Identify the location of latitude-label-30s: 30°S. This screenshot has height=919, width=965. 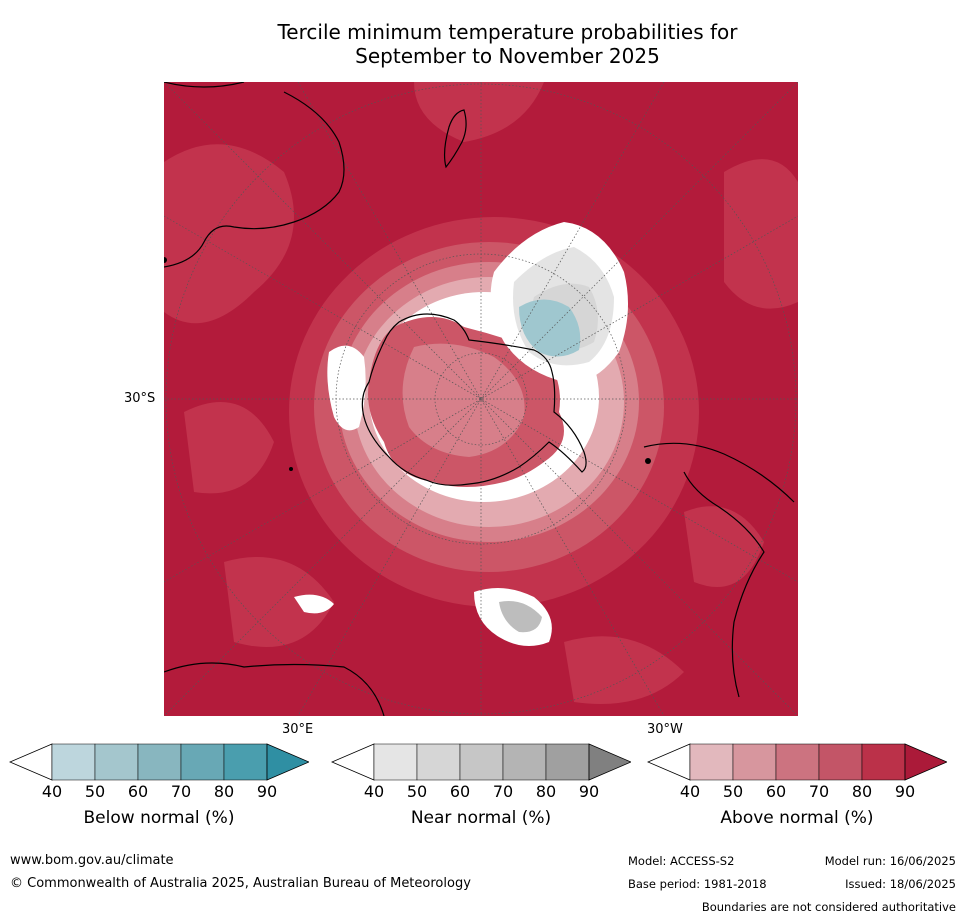
(140, 398).